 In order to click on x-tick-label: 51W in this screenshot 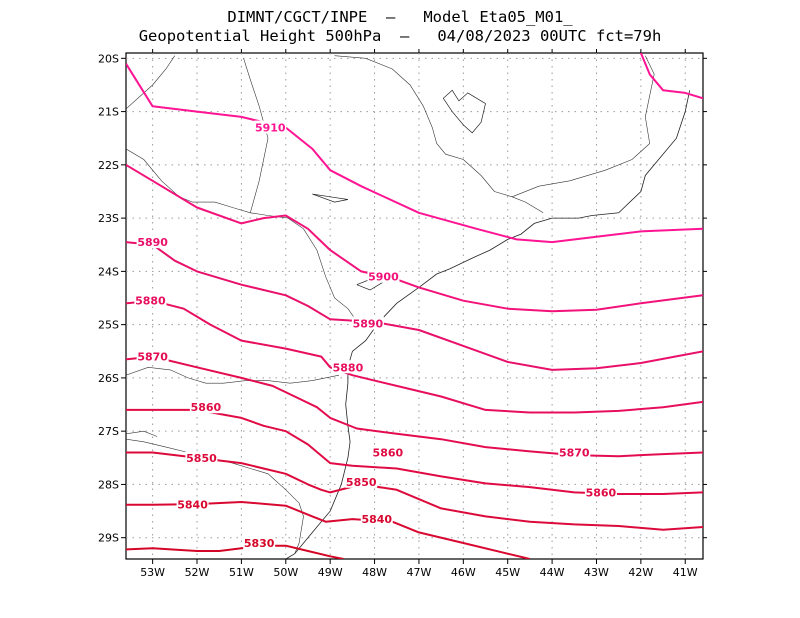, I will do `click(241, 572)`.